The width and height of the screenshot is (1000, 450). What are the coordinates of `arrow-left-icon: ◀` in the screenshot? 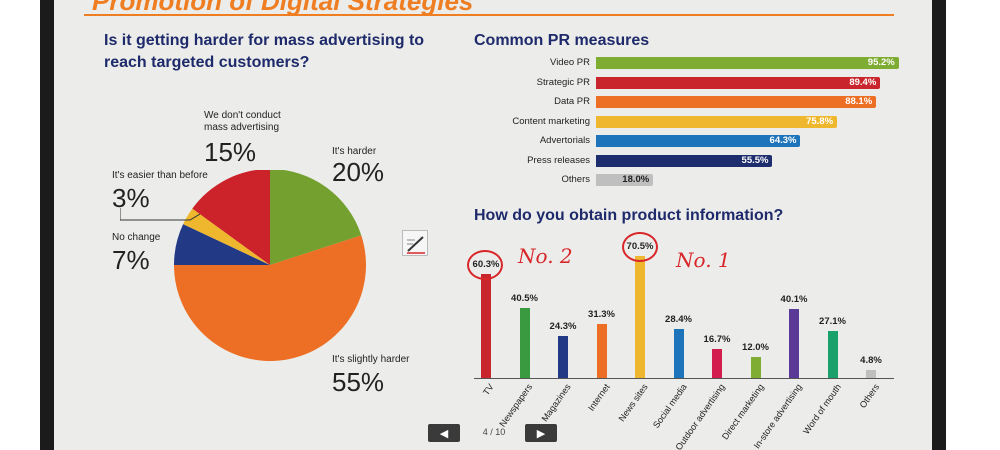 It's located at (444, 433).